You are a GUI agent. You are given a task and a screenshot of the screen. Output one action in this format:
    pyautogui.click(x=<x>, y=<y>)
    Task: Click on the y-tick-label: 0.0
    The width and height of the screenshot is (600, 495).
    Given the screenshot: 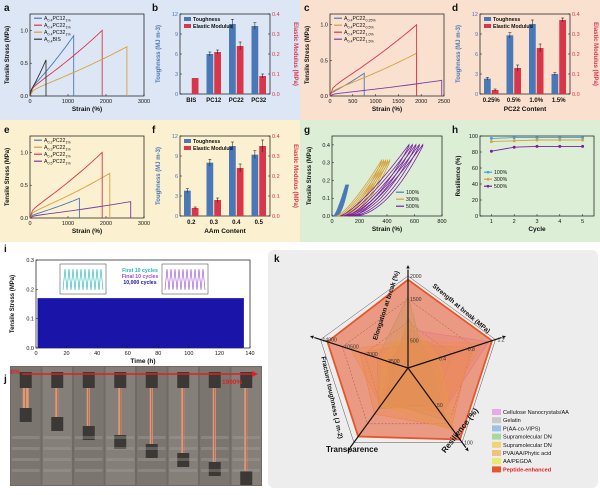 What is the action you would take?
    pyautogui.click(x=324, y=97)
    